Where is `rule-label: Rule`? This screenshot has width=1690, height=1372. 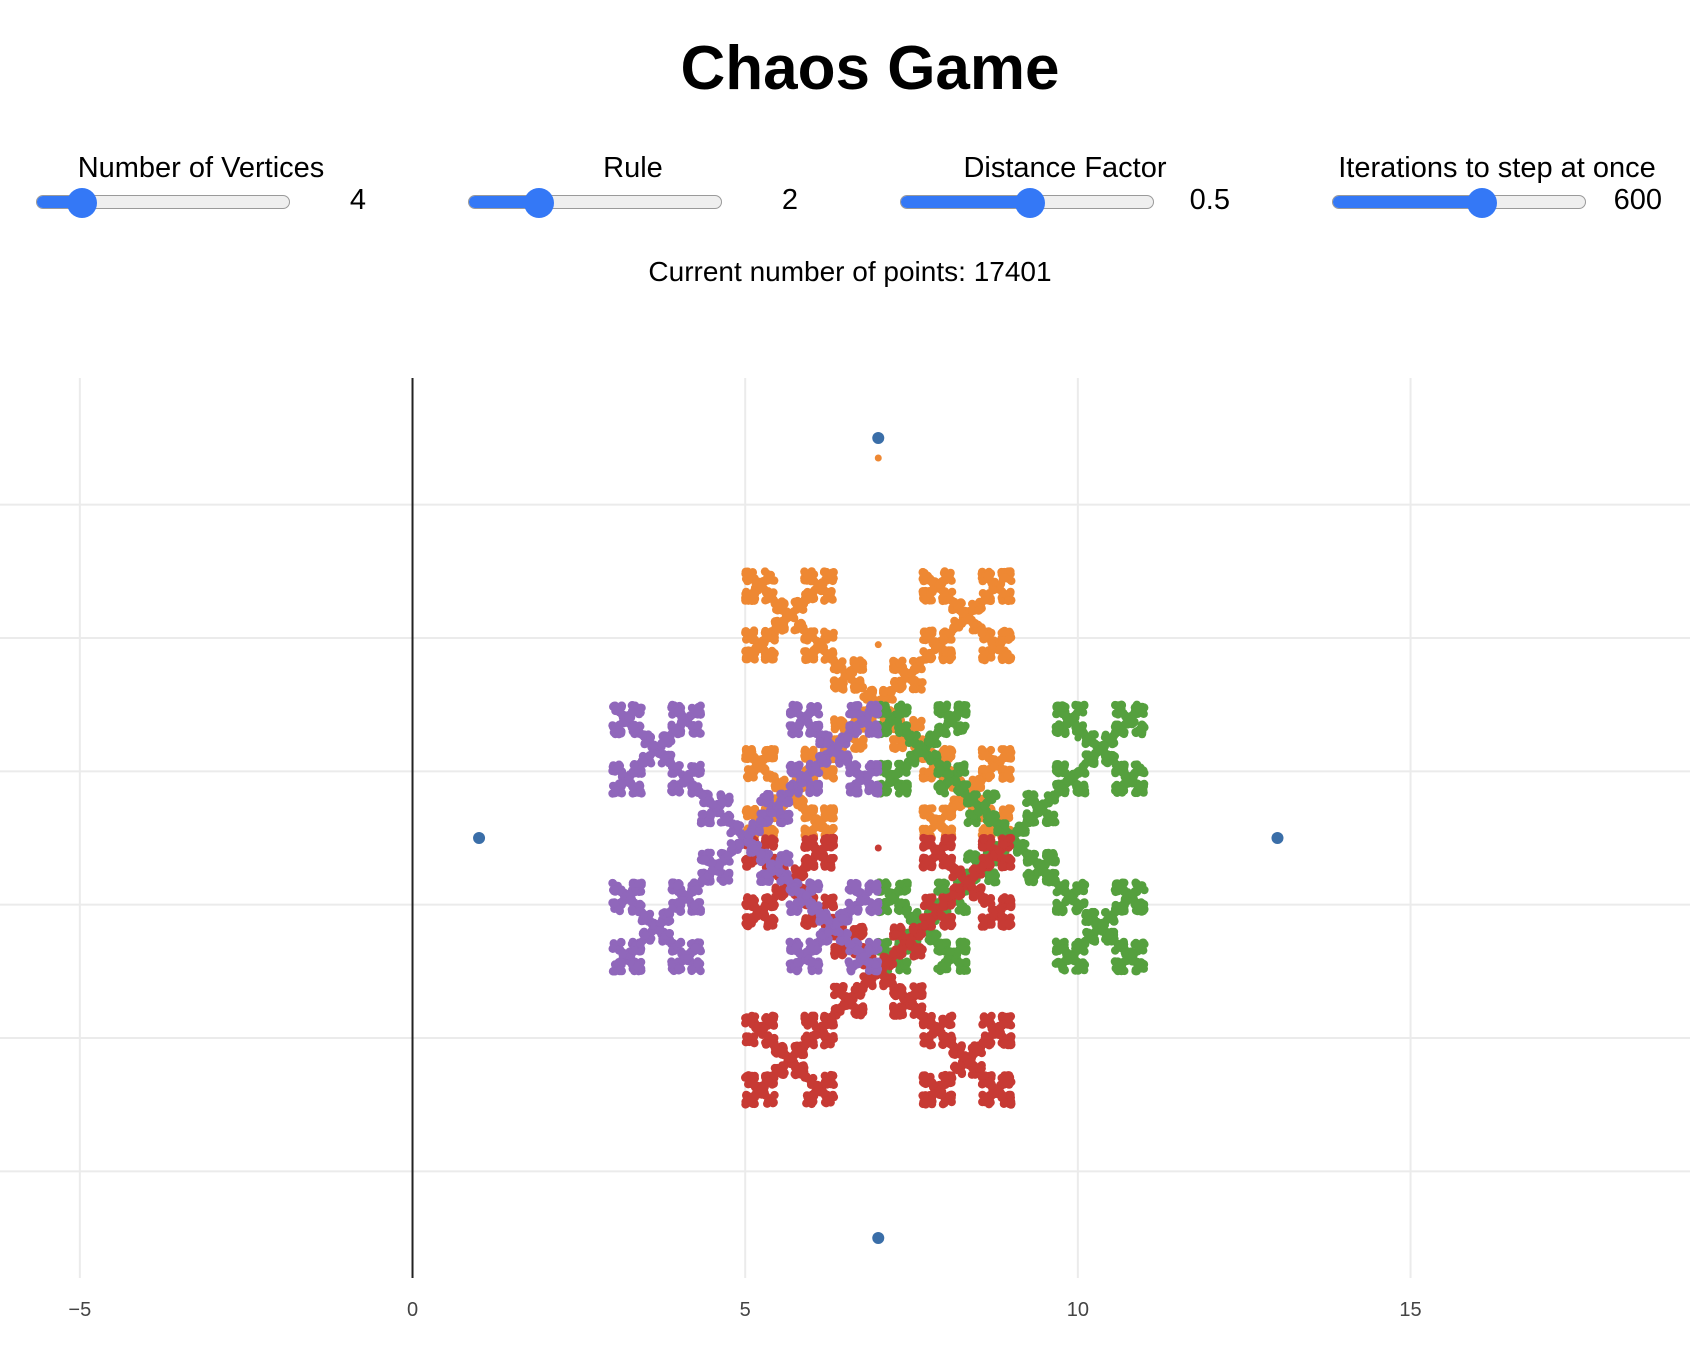
rule-label: Rule is located at coordinates (633, 168).